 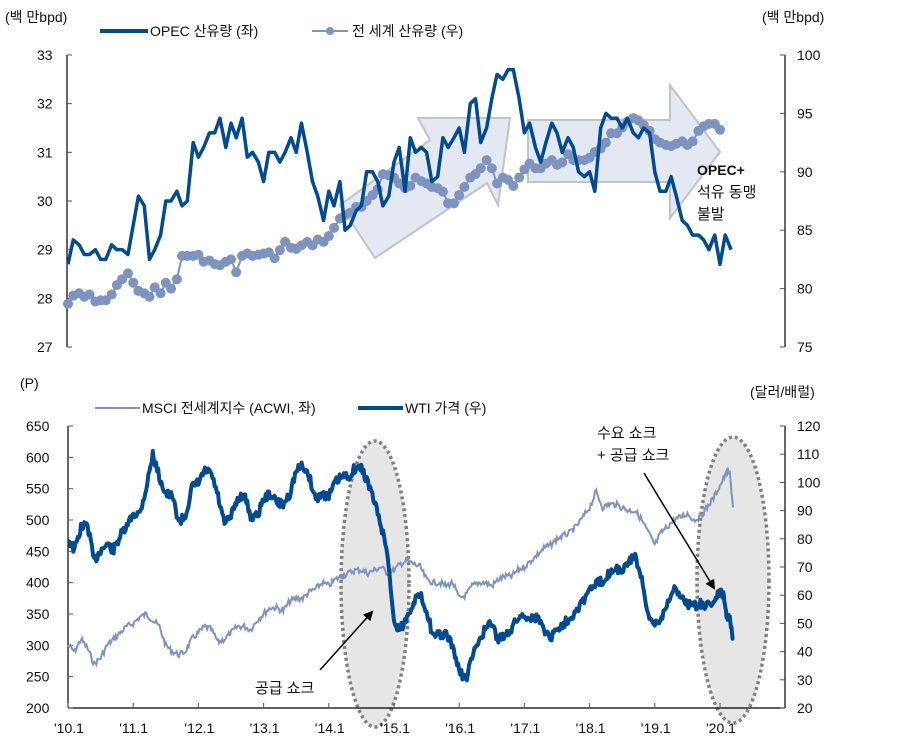 What do you see at coordinates (199, 728) in the screenshot?
I see `bottom-x-tick-label: '12.1` at bounding box center [199, 728].